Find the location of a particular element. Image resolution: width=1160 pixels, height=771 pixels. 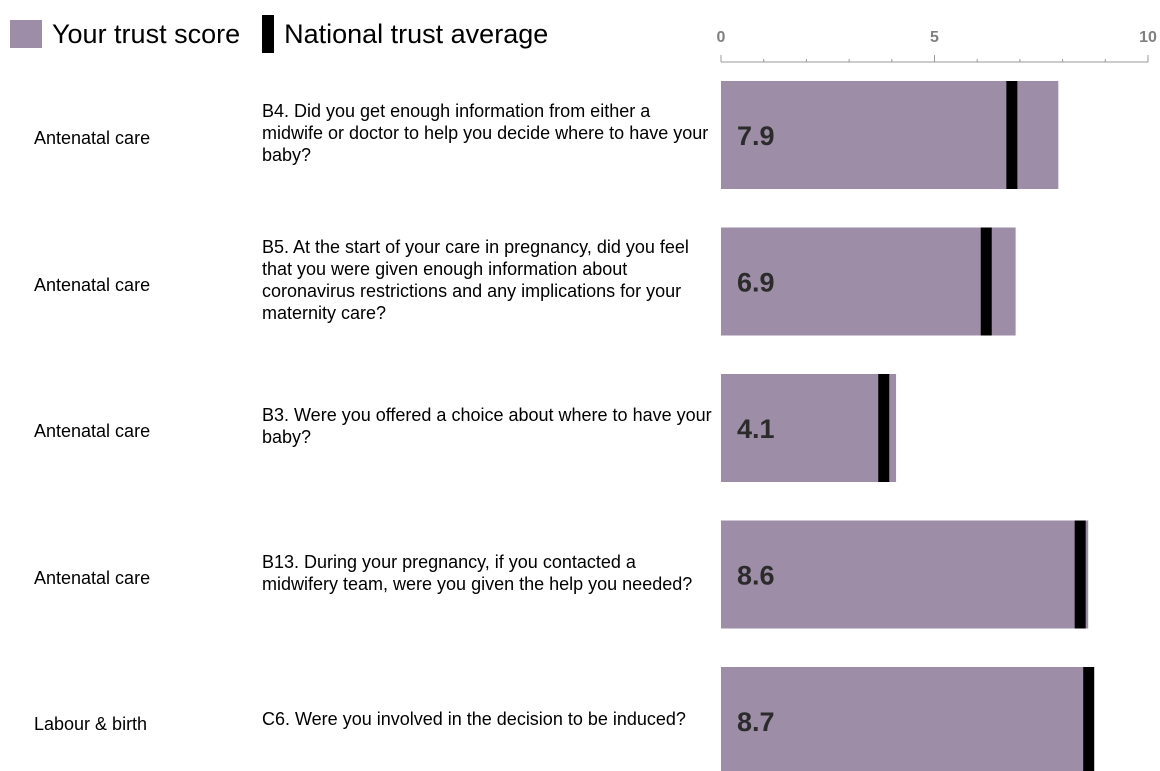

national-average-swatch is located at coordinates (268, 34).